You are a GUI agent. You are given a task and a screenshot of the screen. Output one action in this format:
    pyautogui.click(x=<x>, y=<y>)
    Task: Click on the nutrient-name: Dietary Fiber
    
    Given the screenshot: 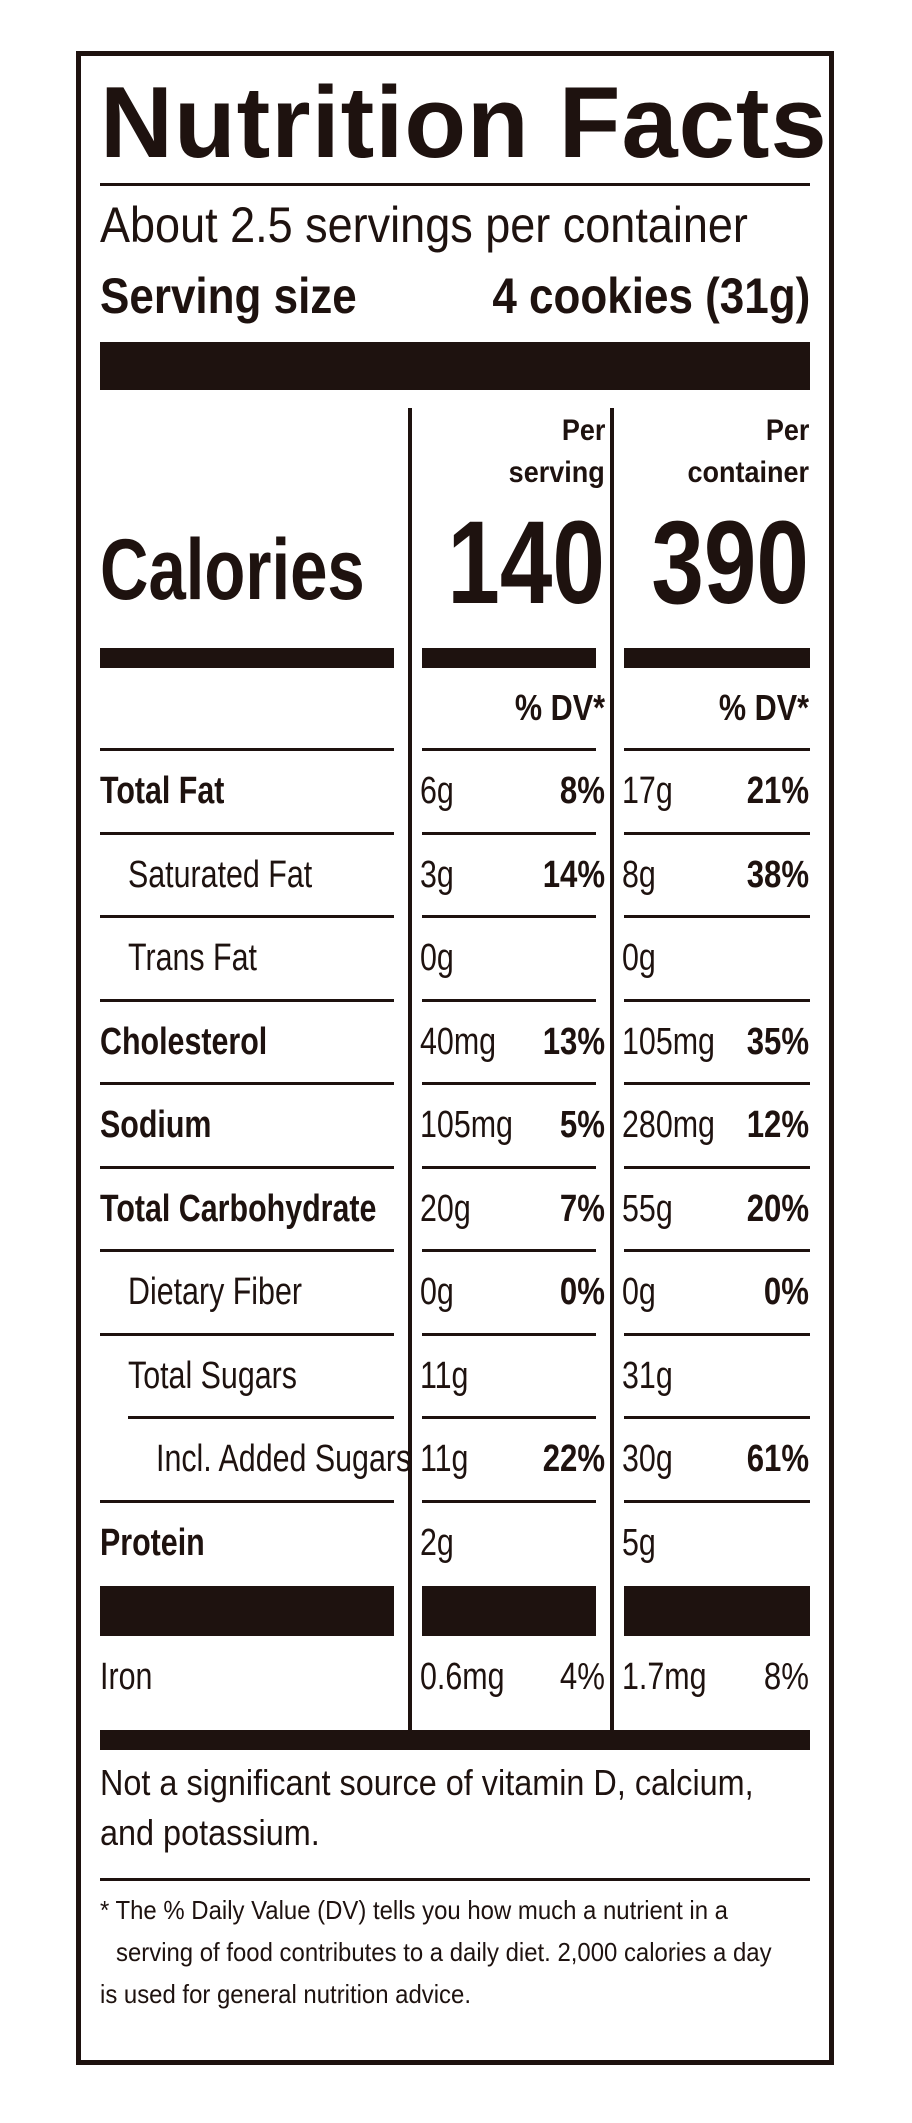 What is the action you would take?
    pyautogui.click(x=215, y=1292)
    